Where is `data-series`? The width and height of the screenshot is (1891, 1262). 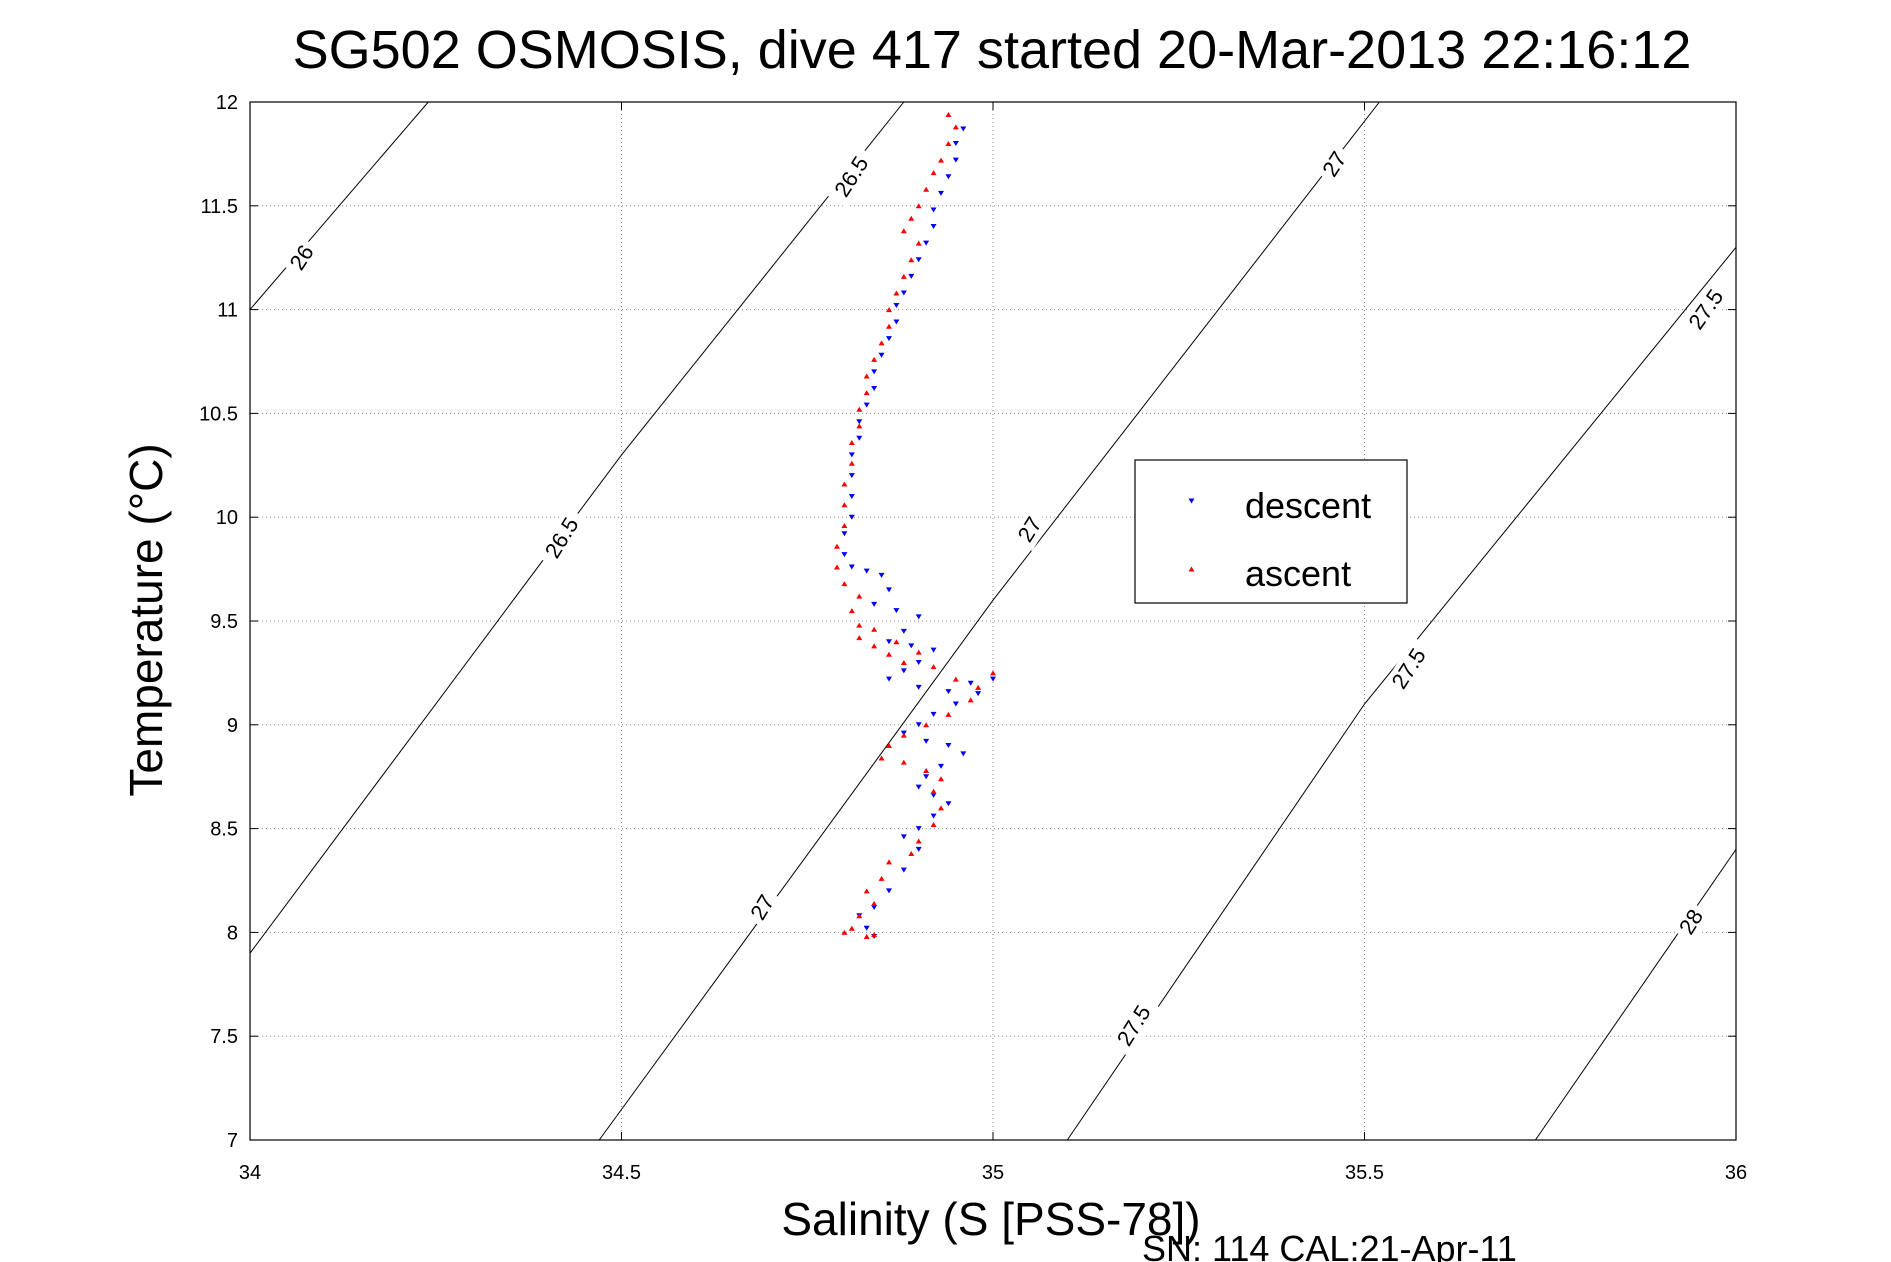
data-series is located at coordinates (914, 525).